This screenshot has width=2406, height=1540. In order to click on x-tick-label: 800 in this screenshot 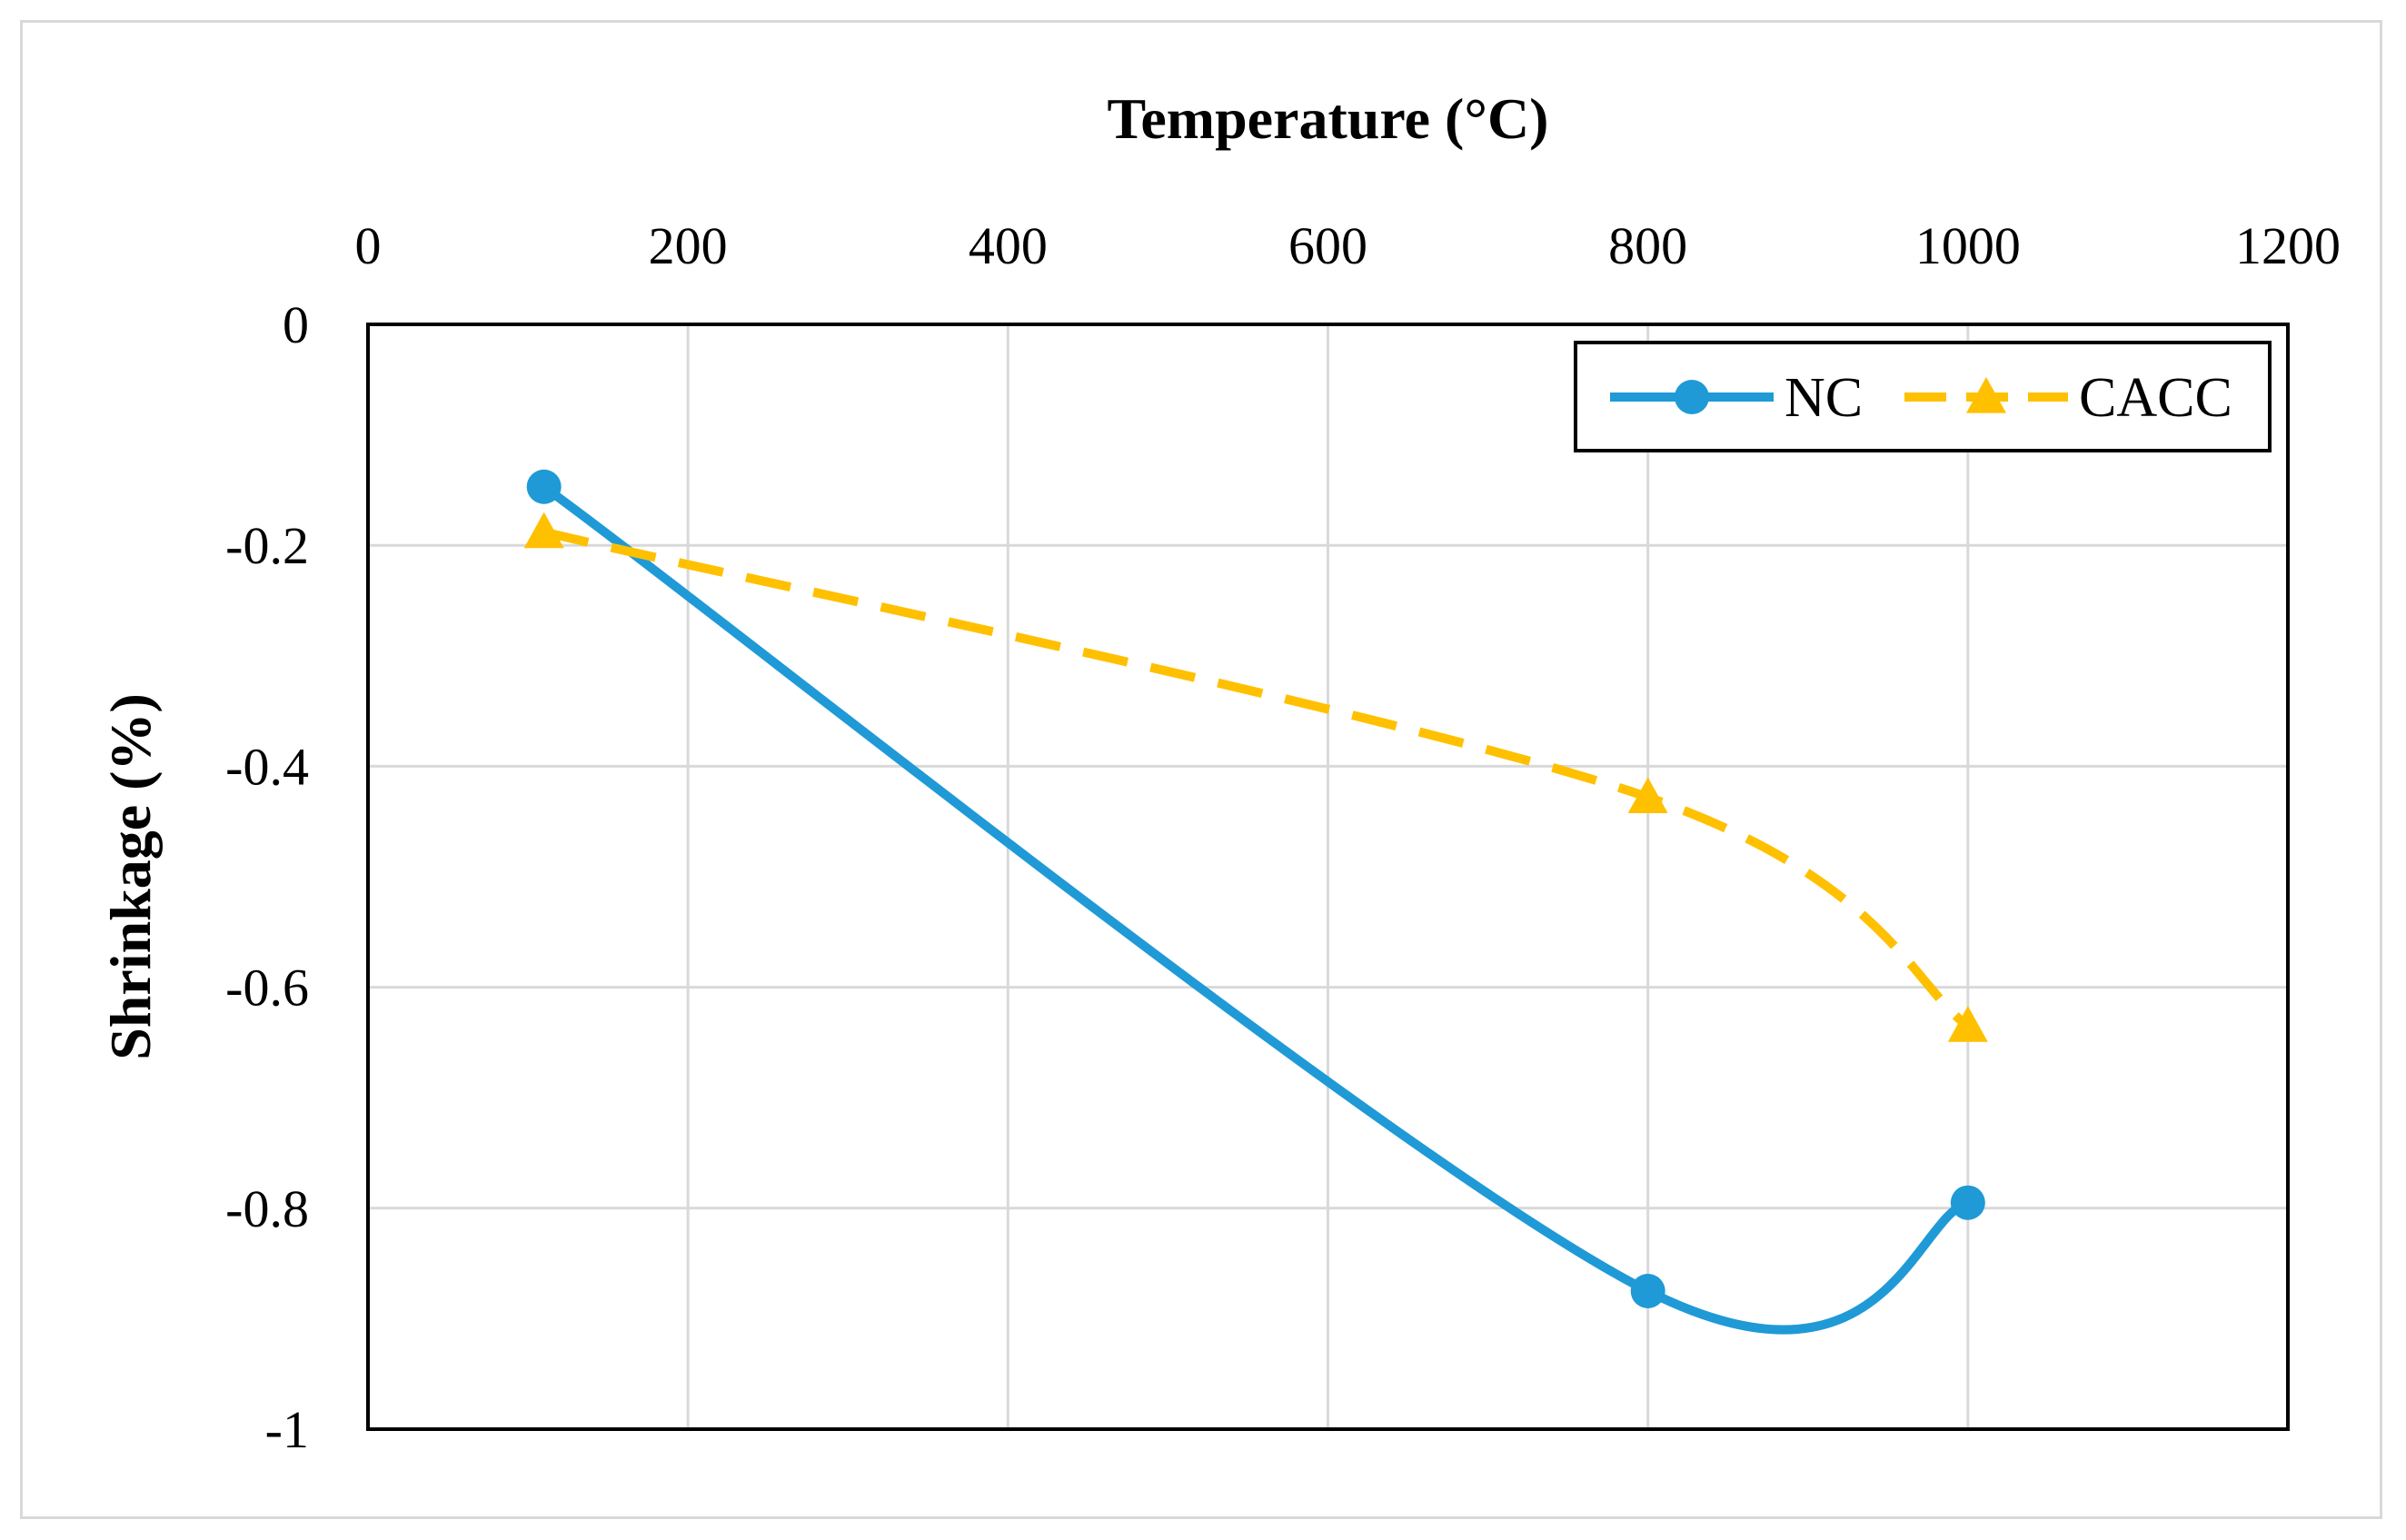, I will do `click(1647, 245)`.